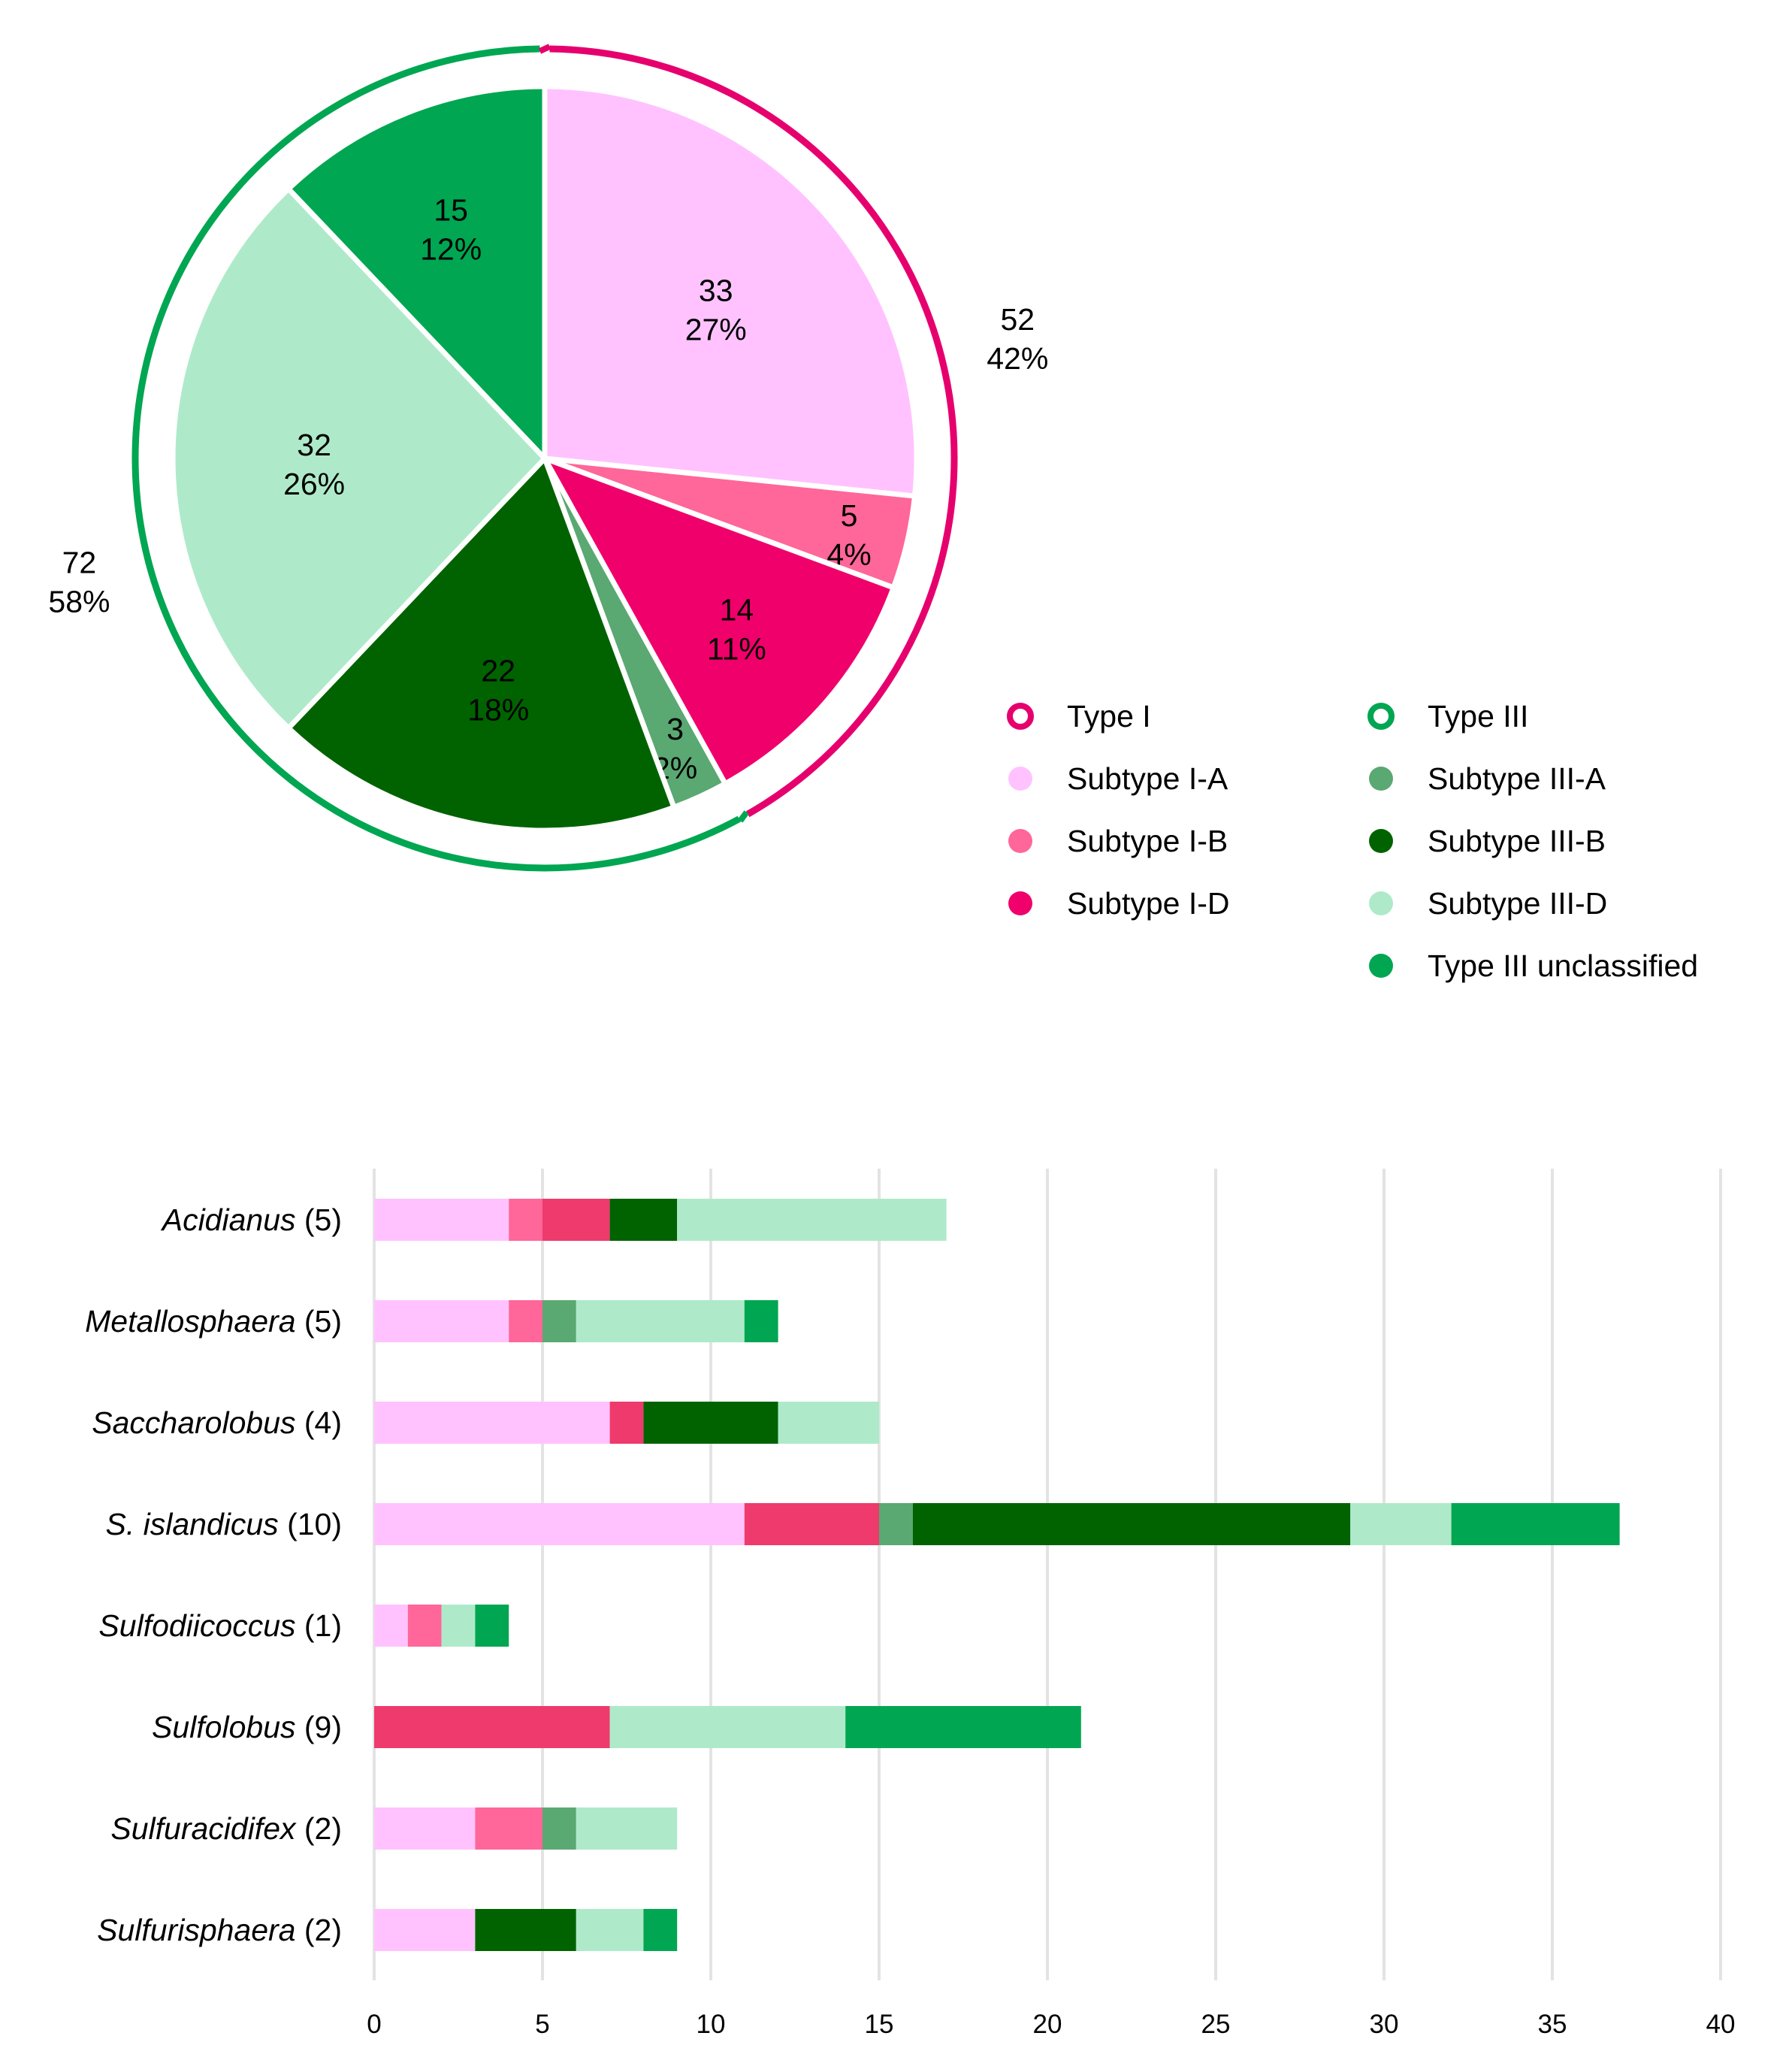  I want to click on pie-slice-ia, so click(731, 291).